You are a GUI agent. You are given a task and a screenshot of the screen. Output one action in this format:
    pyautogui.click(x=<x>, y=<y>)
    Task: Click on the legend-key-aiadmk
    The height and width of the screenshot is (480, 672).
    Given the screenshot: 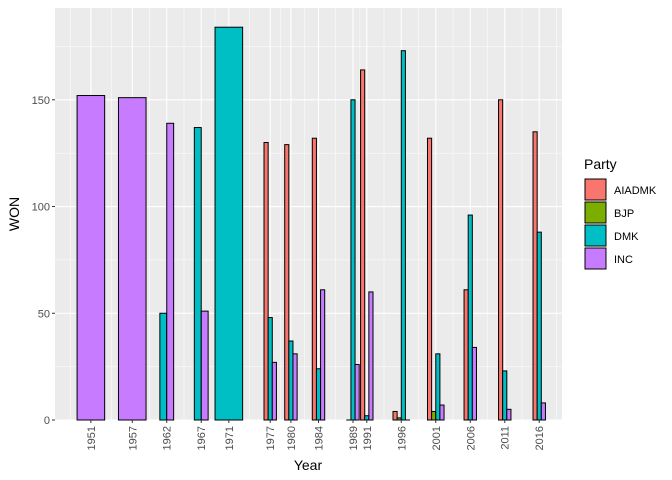 What is the action you would take?
    pyautogui.click(x=595, y=189)
    